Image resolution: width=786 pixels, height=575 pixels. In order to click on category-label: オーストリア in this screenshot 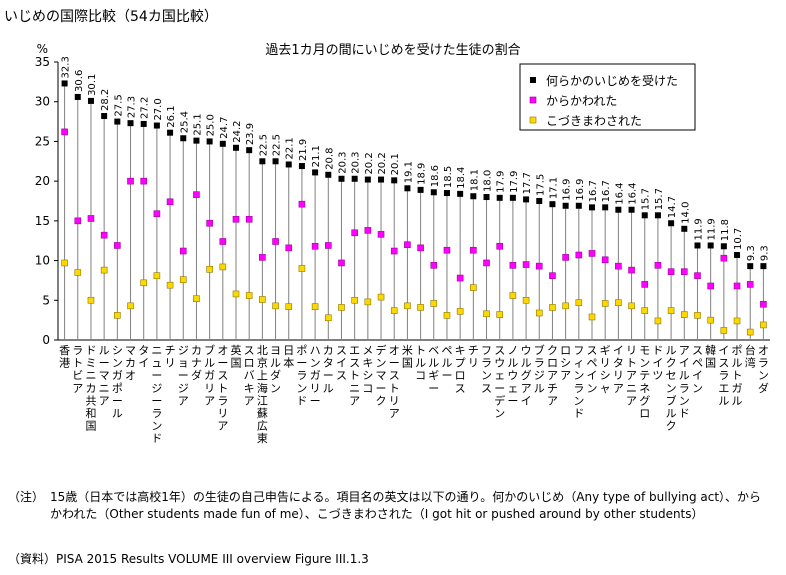, I will do `click(394, 382)`.